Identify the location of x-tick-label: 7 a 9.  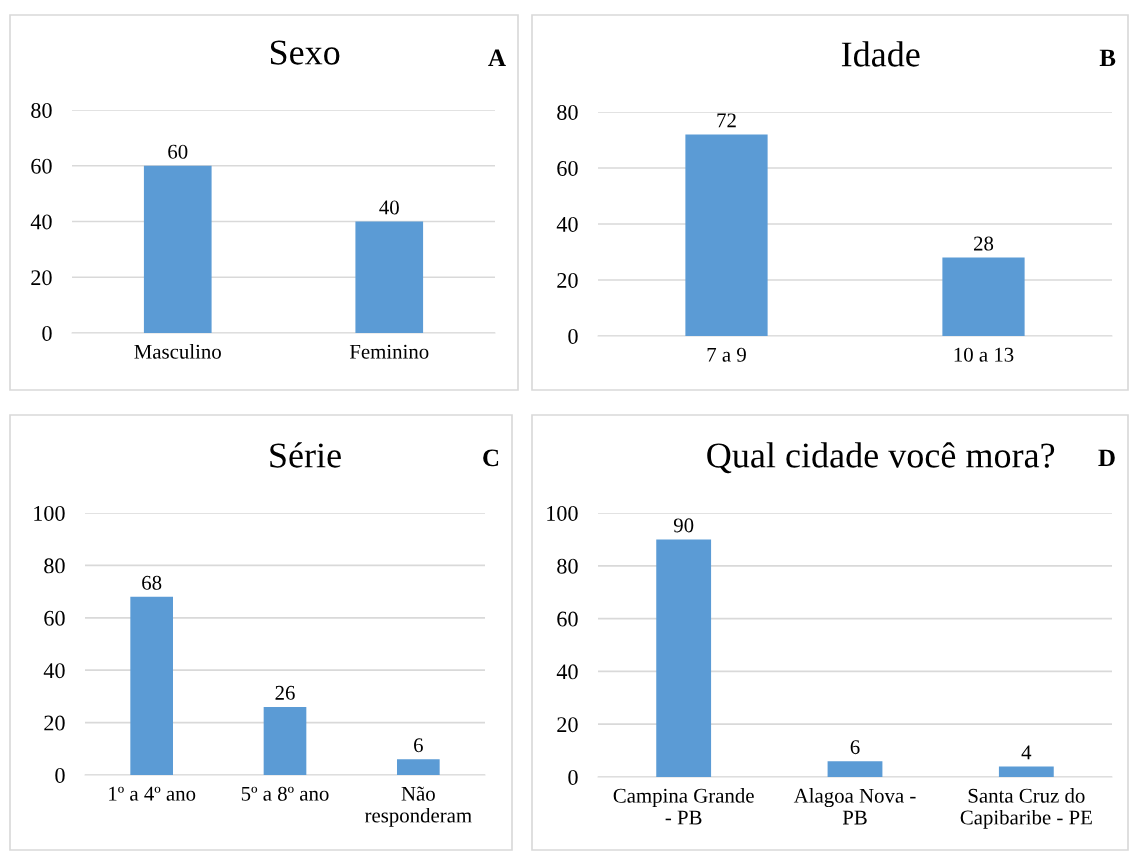
(726, 354).